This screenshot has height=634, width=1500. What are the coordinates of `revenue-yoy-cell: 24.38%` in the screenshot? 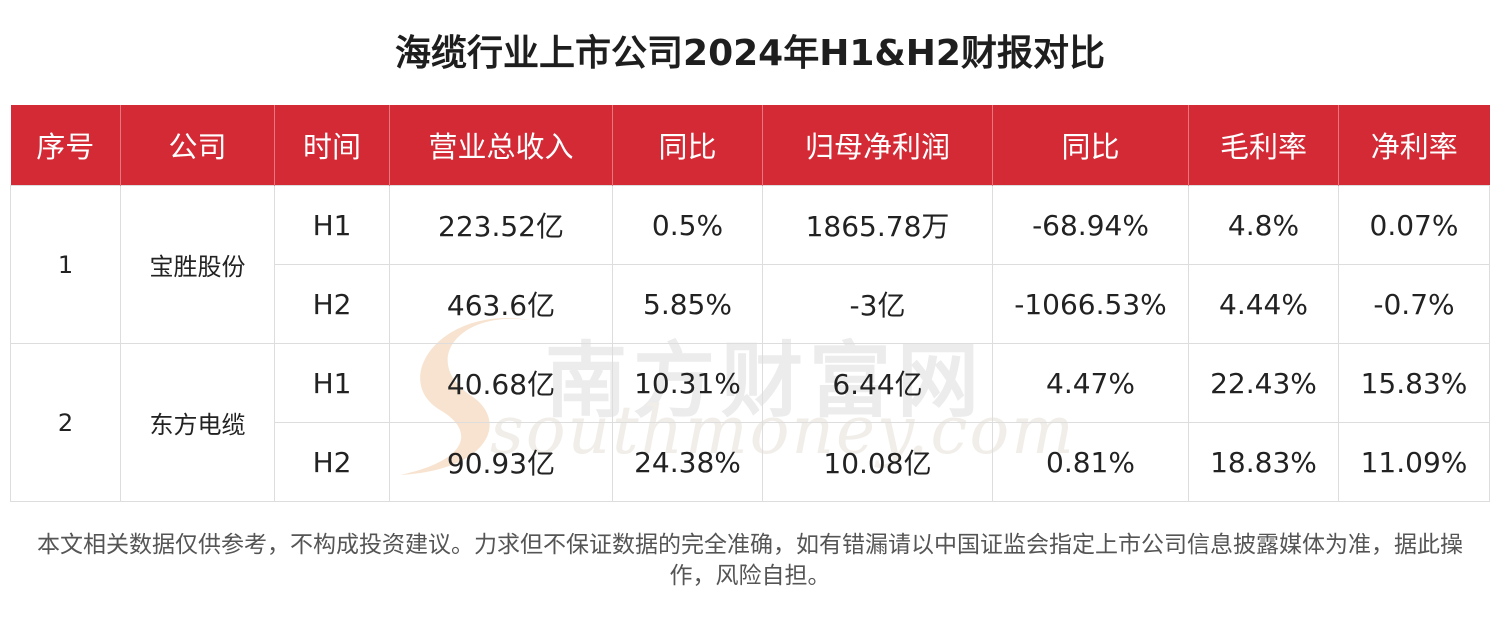 It's located at (687, 462).